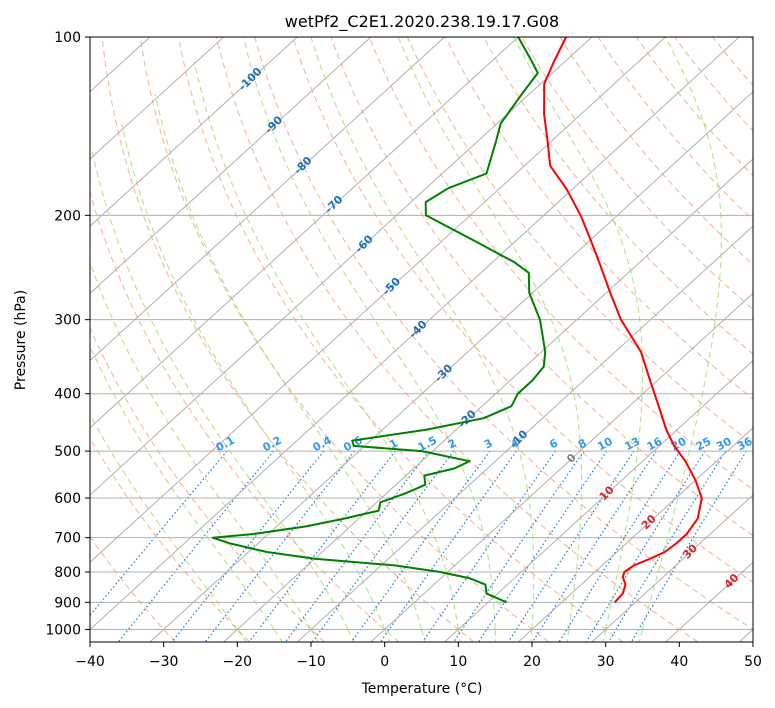 The height and width of the screenshot is (708, 775). What do you see at coordinates (452, 443) in the screenshot?
I see `mixing-ratio-label: 2` at bounding box center [452, 443].